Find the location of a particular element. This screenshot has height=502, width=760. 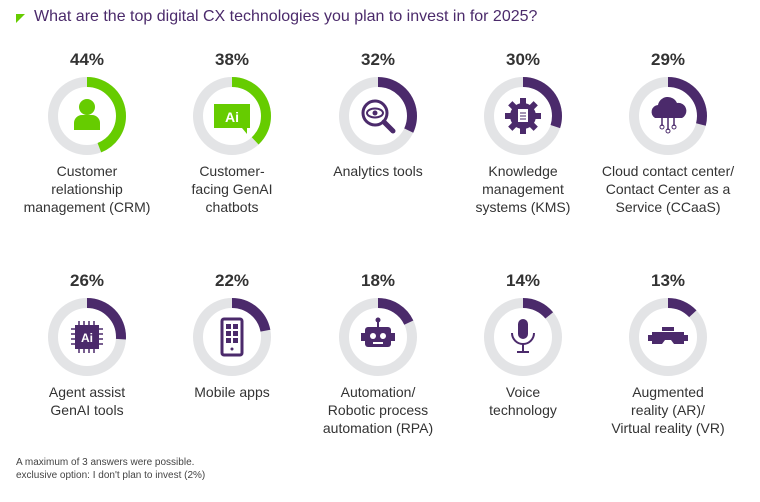

mobile-phone-icon is located at coordinates (232, 337).